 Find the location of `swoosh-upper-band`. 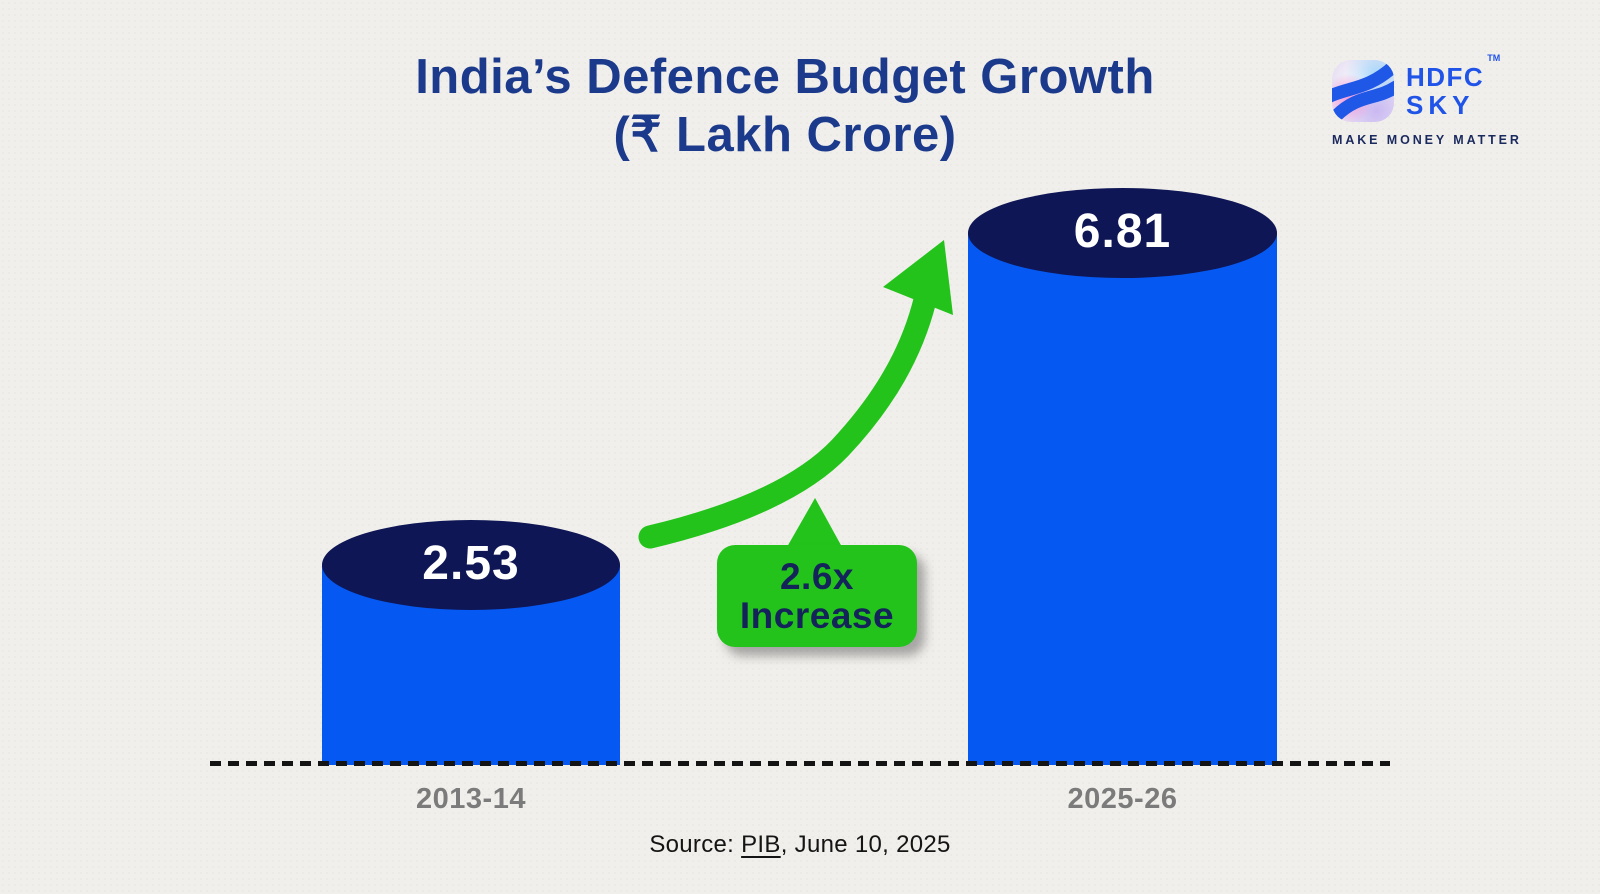

swoosh-upper-band is located at coordinates (1363, 81).